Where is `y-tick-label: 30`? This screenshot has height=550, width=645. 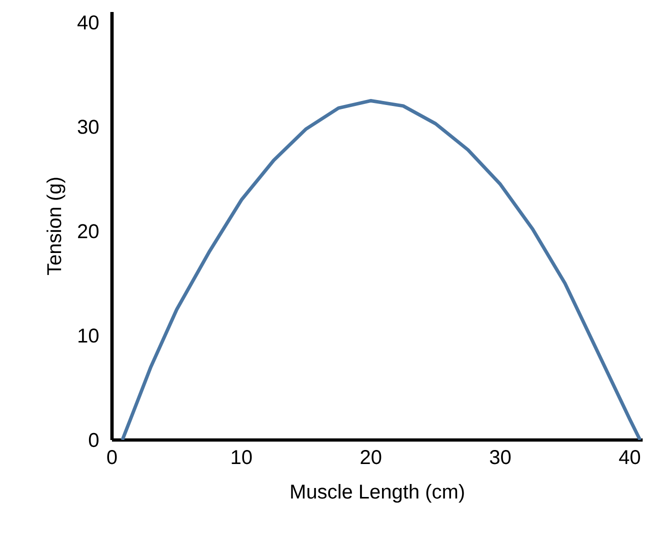 y-tick-label: 30 is located at coordinates (88, 127).